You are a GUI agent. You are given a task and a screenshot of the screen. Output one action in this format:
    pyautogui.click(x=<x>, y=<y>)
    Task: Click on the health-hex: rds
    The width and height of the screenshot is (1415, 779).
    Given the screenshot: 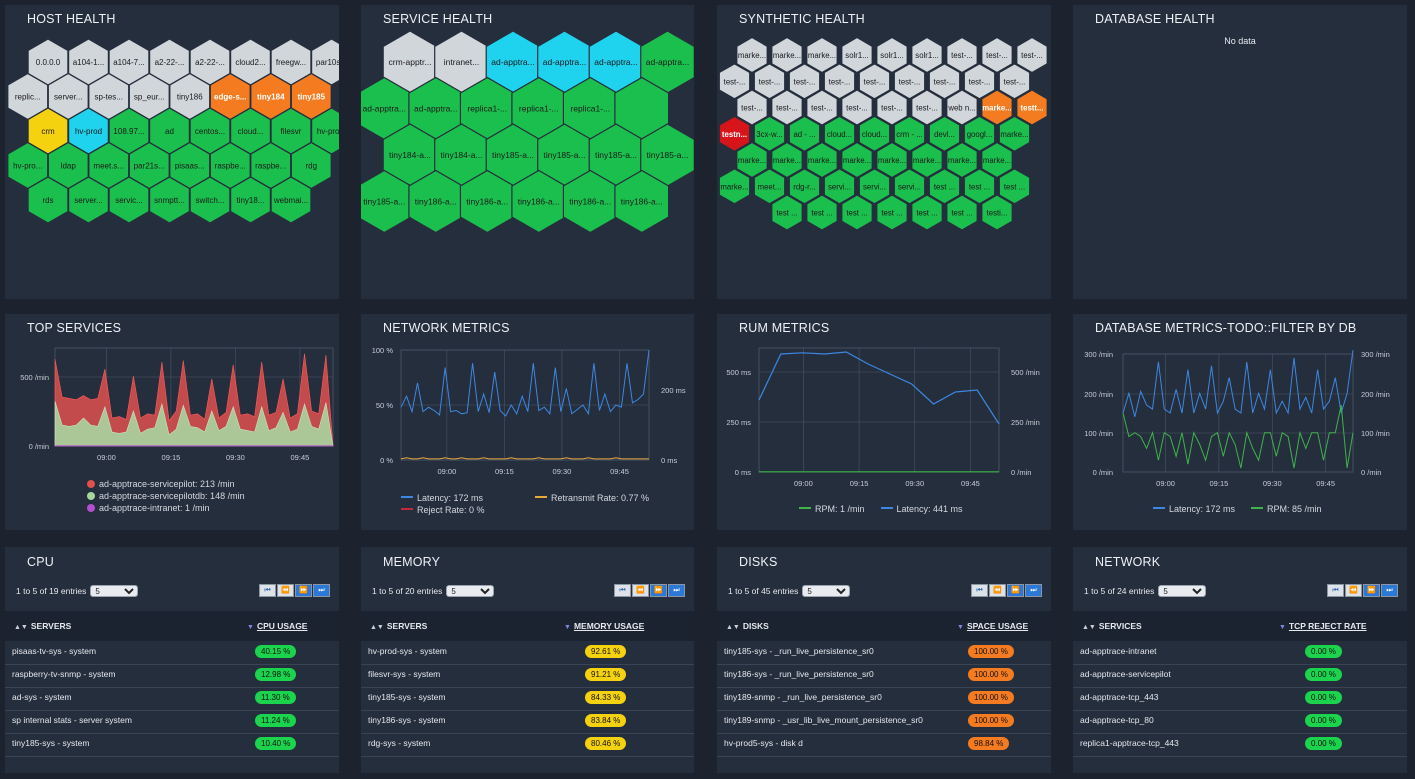 What is the action you would take?
    pyautogui.click(x=48, y=200)
    